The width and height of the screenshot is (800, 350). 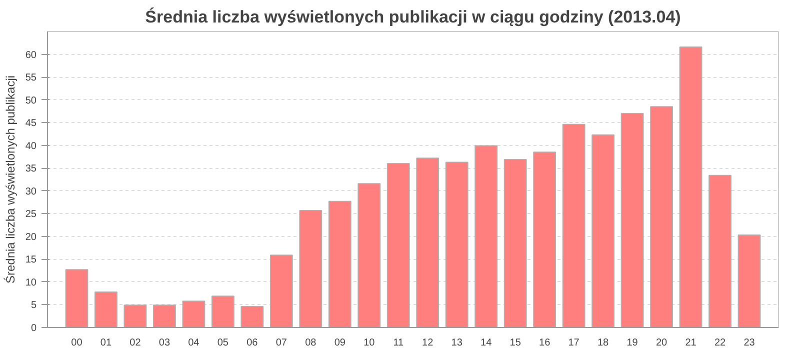 I want to click on x-tick-label: 19, so click(x=632, y=343).